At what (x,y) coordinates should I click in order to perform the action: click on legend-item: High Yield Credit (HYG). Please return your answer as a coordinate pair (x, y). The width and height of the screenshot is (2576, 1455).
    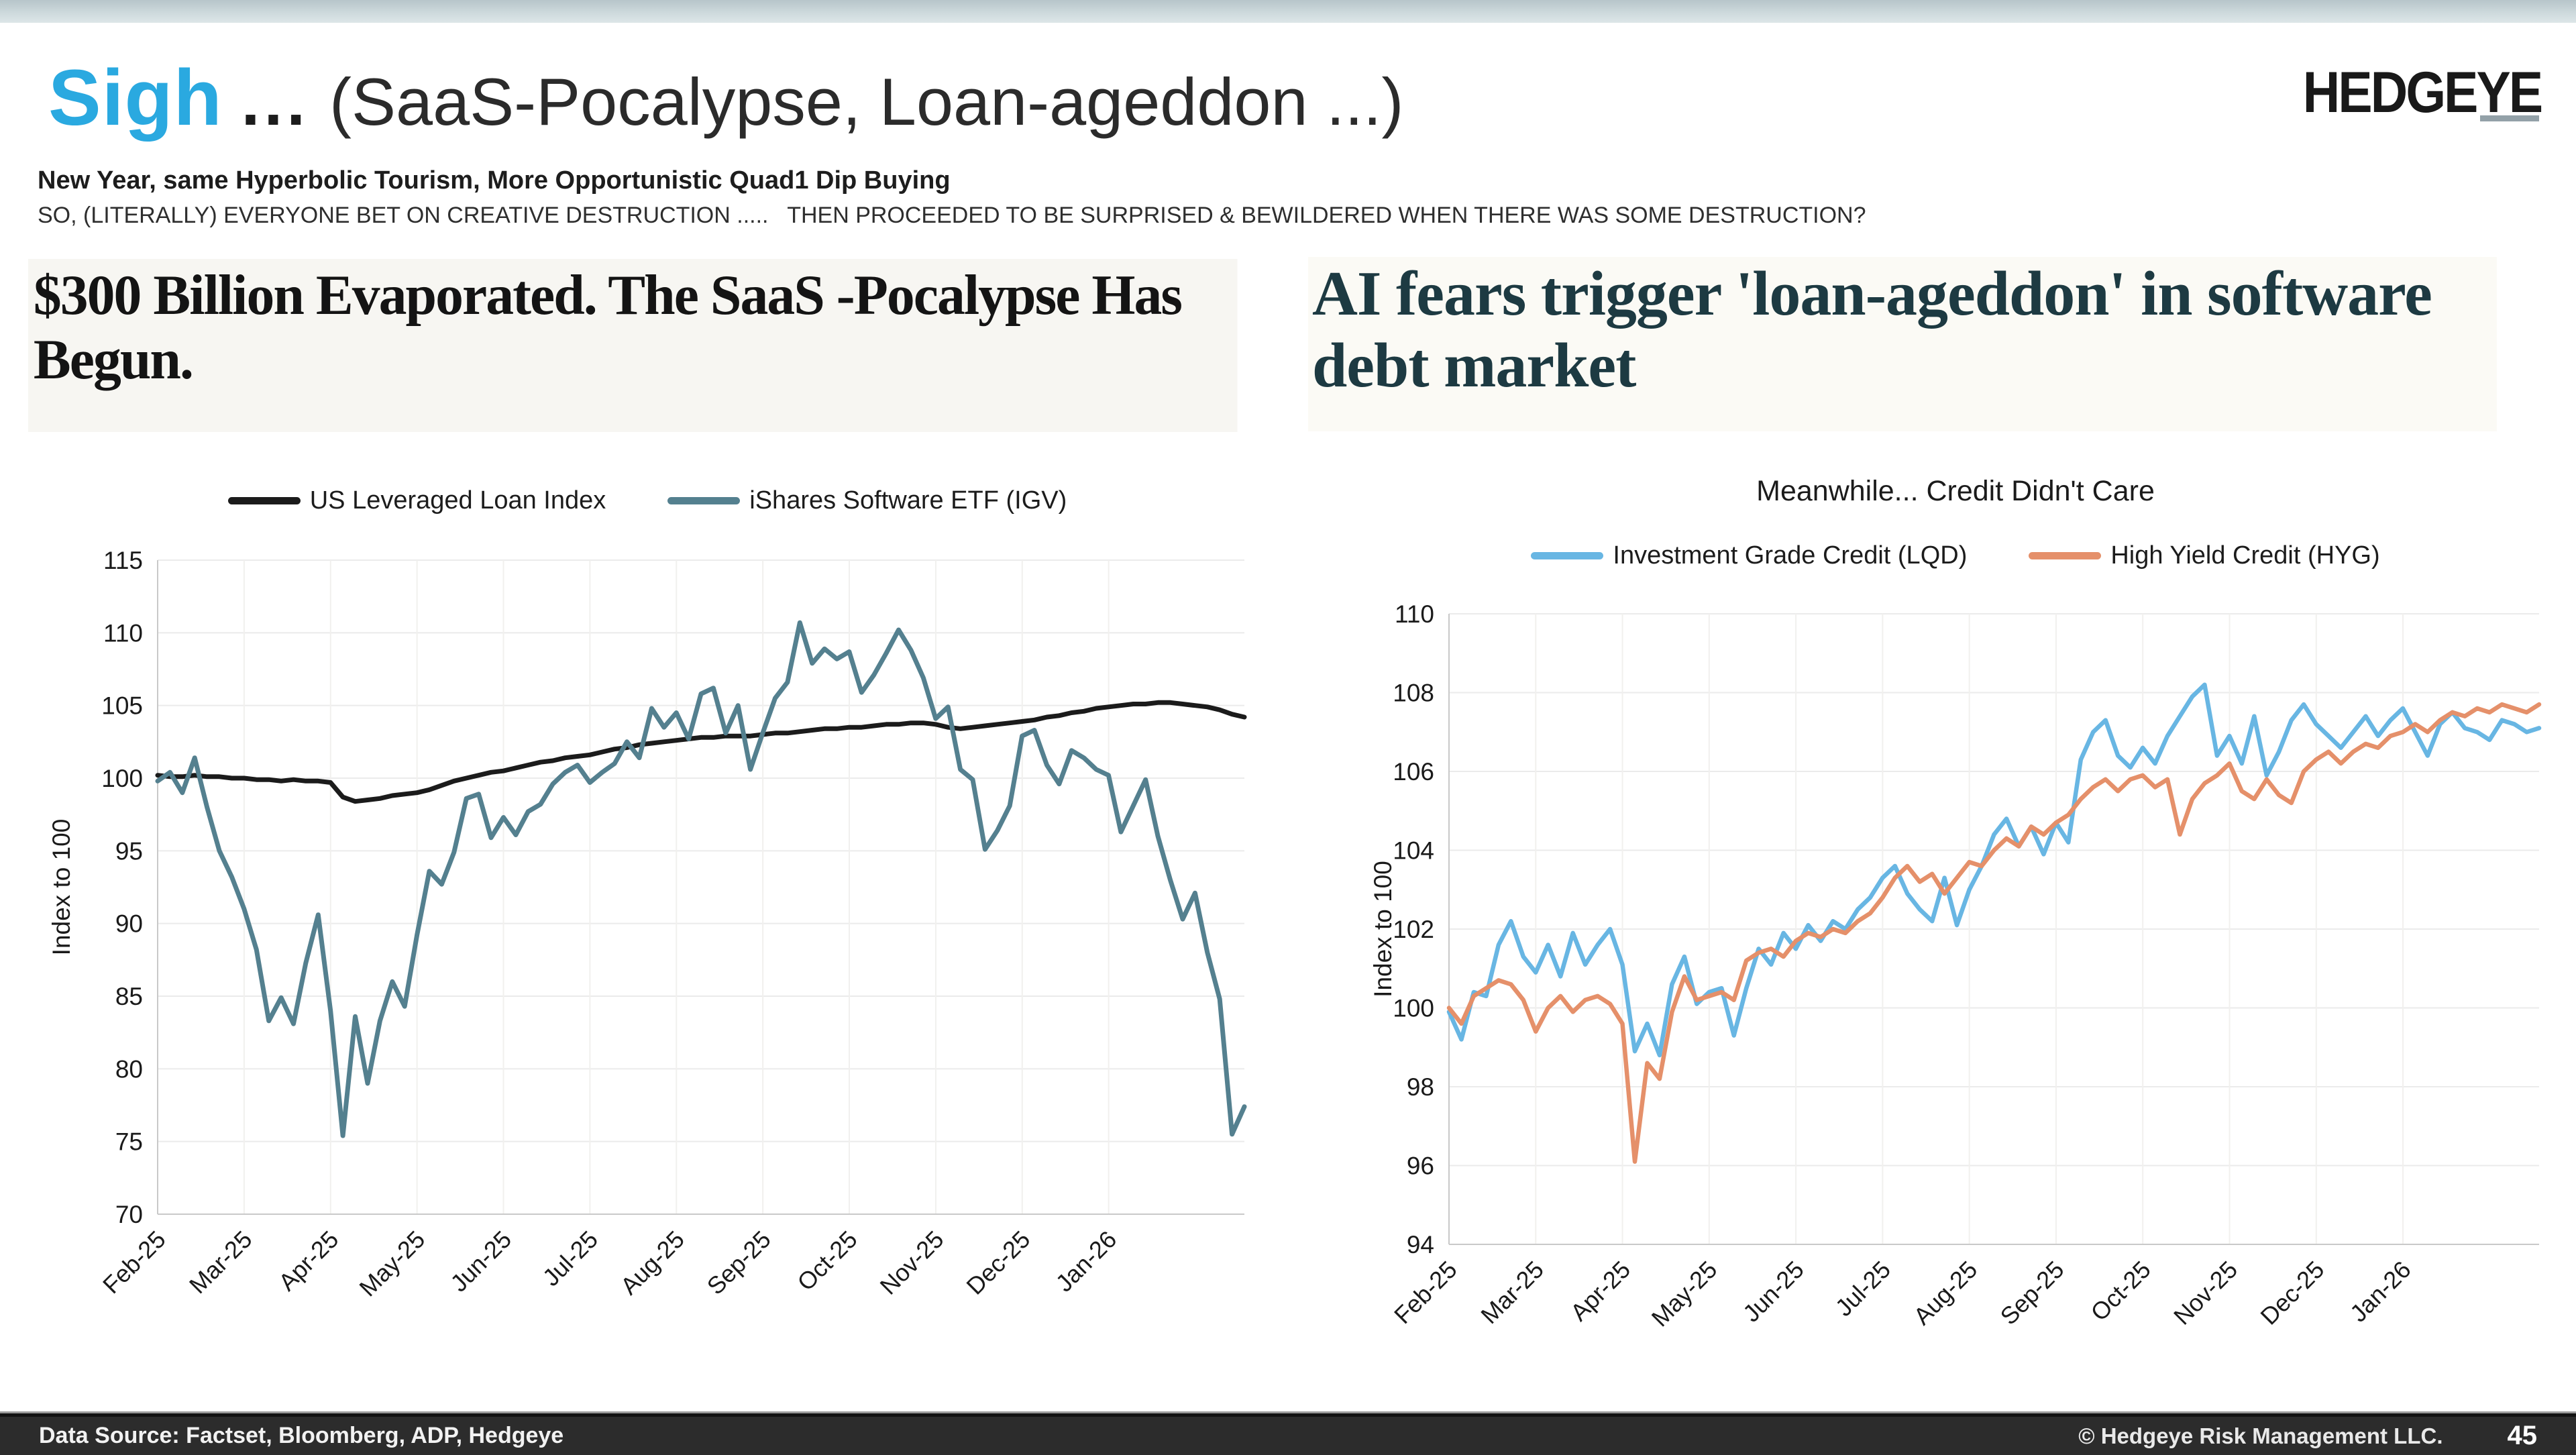
    Looking at the image, I should click on (2204, 555).